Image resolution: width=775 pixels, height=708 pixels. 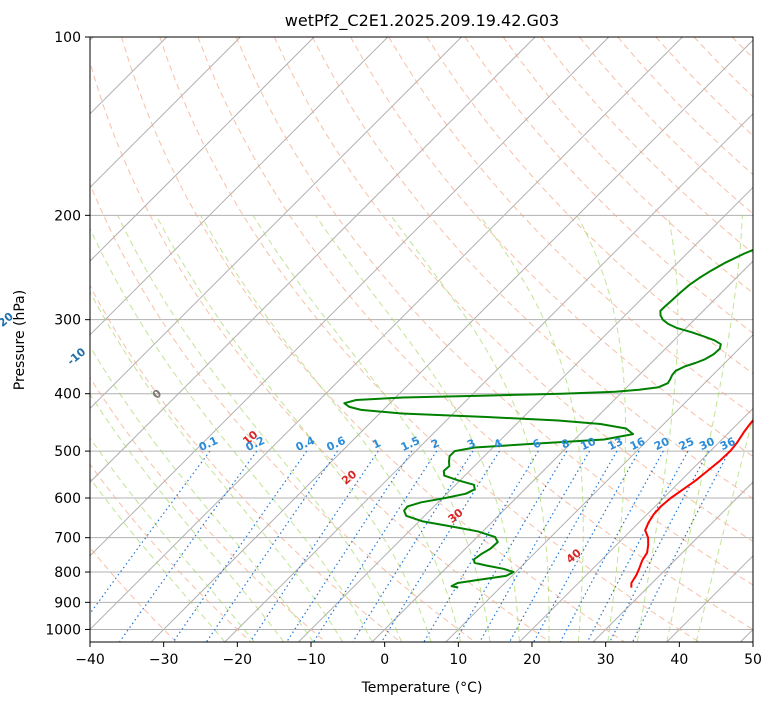 I want to click on y-tick-label: 300, so click(x=67, y=321).